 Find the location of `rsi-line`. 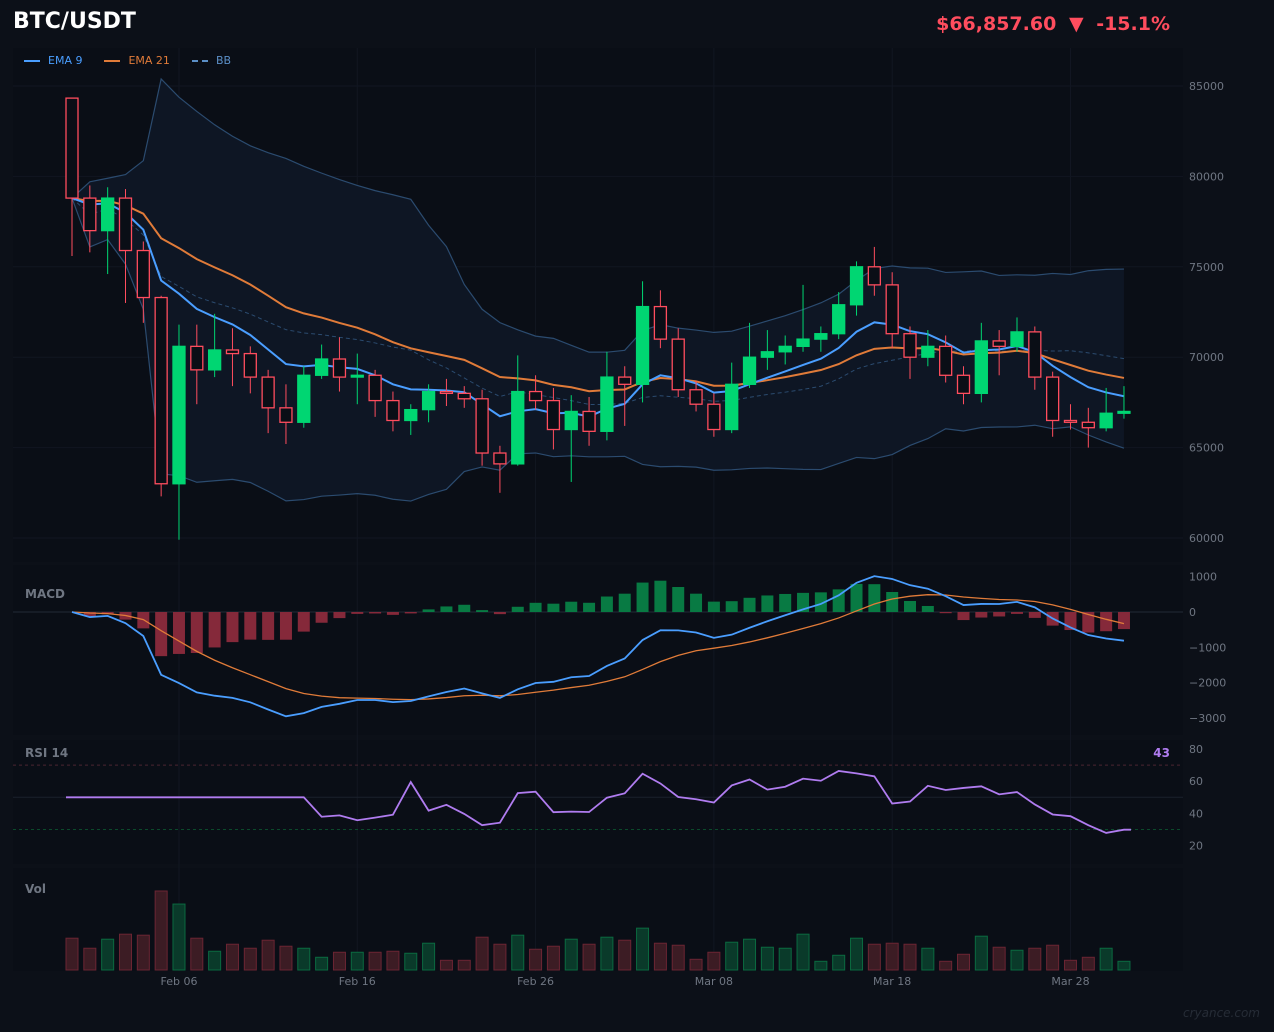

rsi-line is located at coordinates (598, 802).